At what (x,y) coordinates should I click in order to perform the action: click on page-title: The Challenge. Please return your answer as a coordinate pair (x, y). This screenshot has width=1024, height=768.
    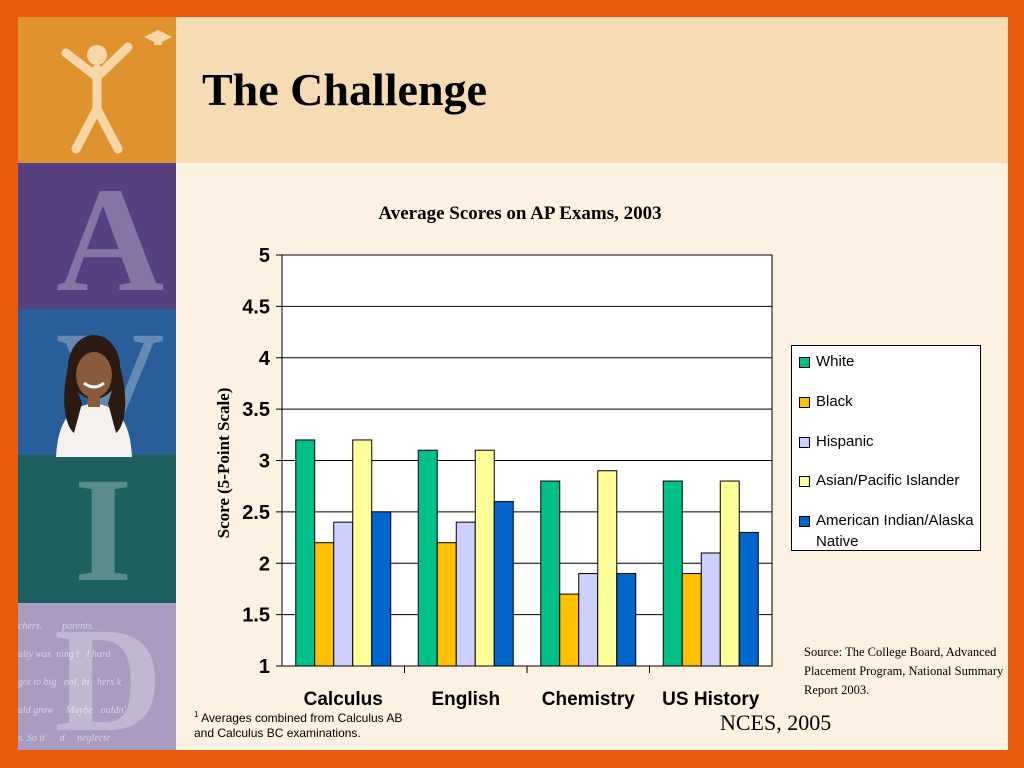
    Looking at the image, I should click on (344, 89).